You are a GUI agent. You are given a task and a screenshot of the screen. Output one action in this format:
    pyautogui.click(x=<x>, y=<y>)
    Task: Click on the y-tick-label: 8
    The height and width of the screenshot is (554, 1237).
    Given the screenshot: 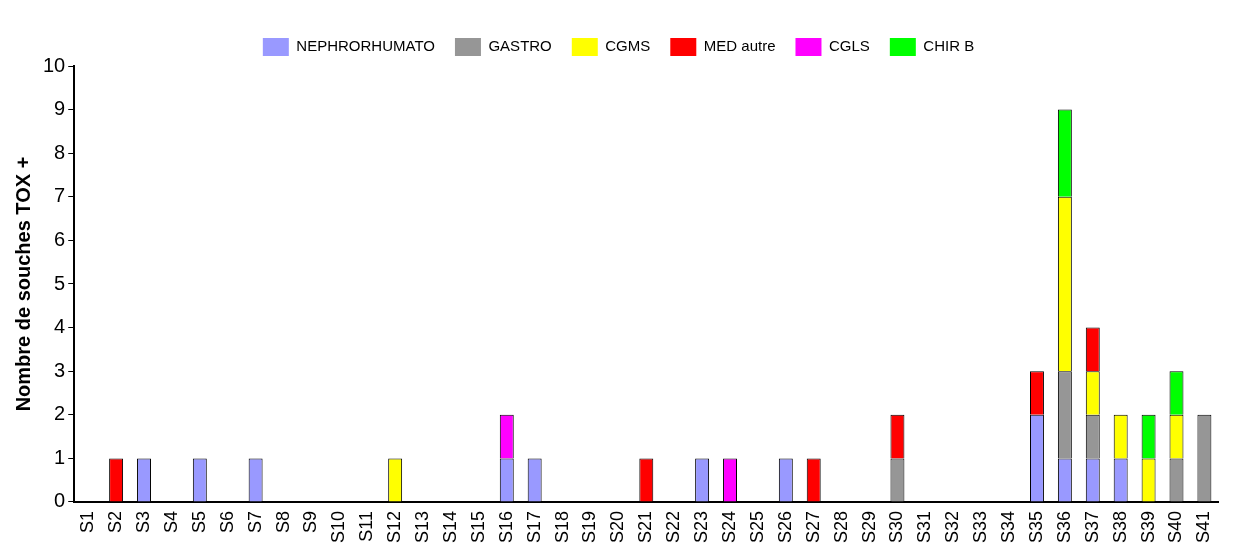 What is the action you would take?
    pyautogui.click(x=60, y=151)
    